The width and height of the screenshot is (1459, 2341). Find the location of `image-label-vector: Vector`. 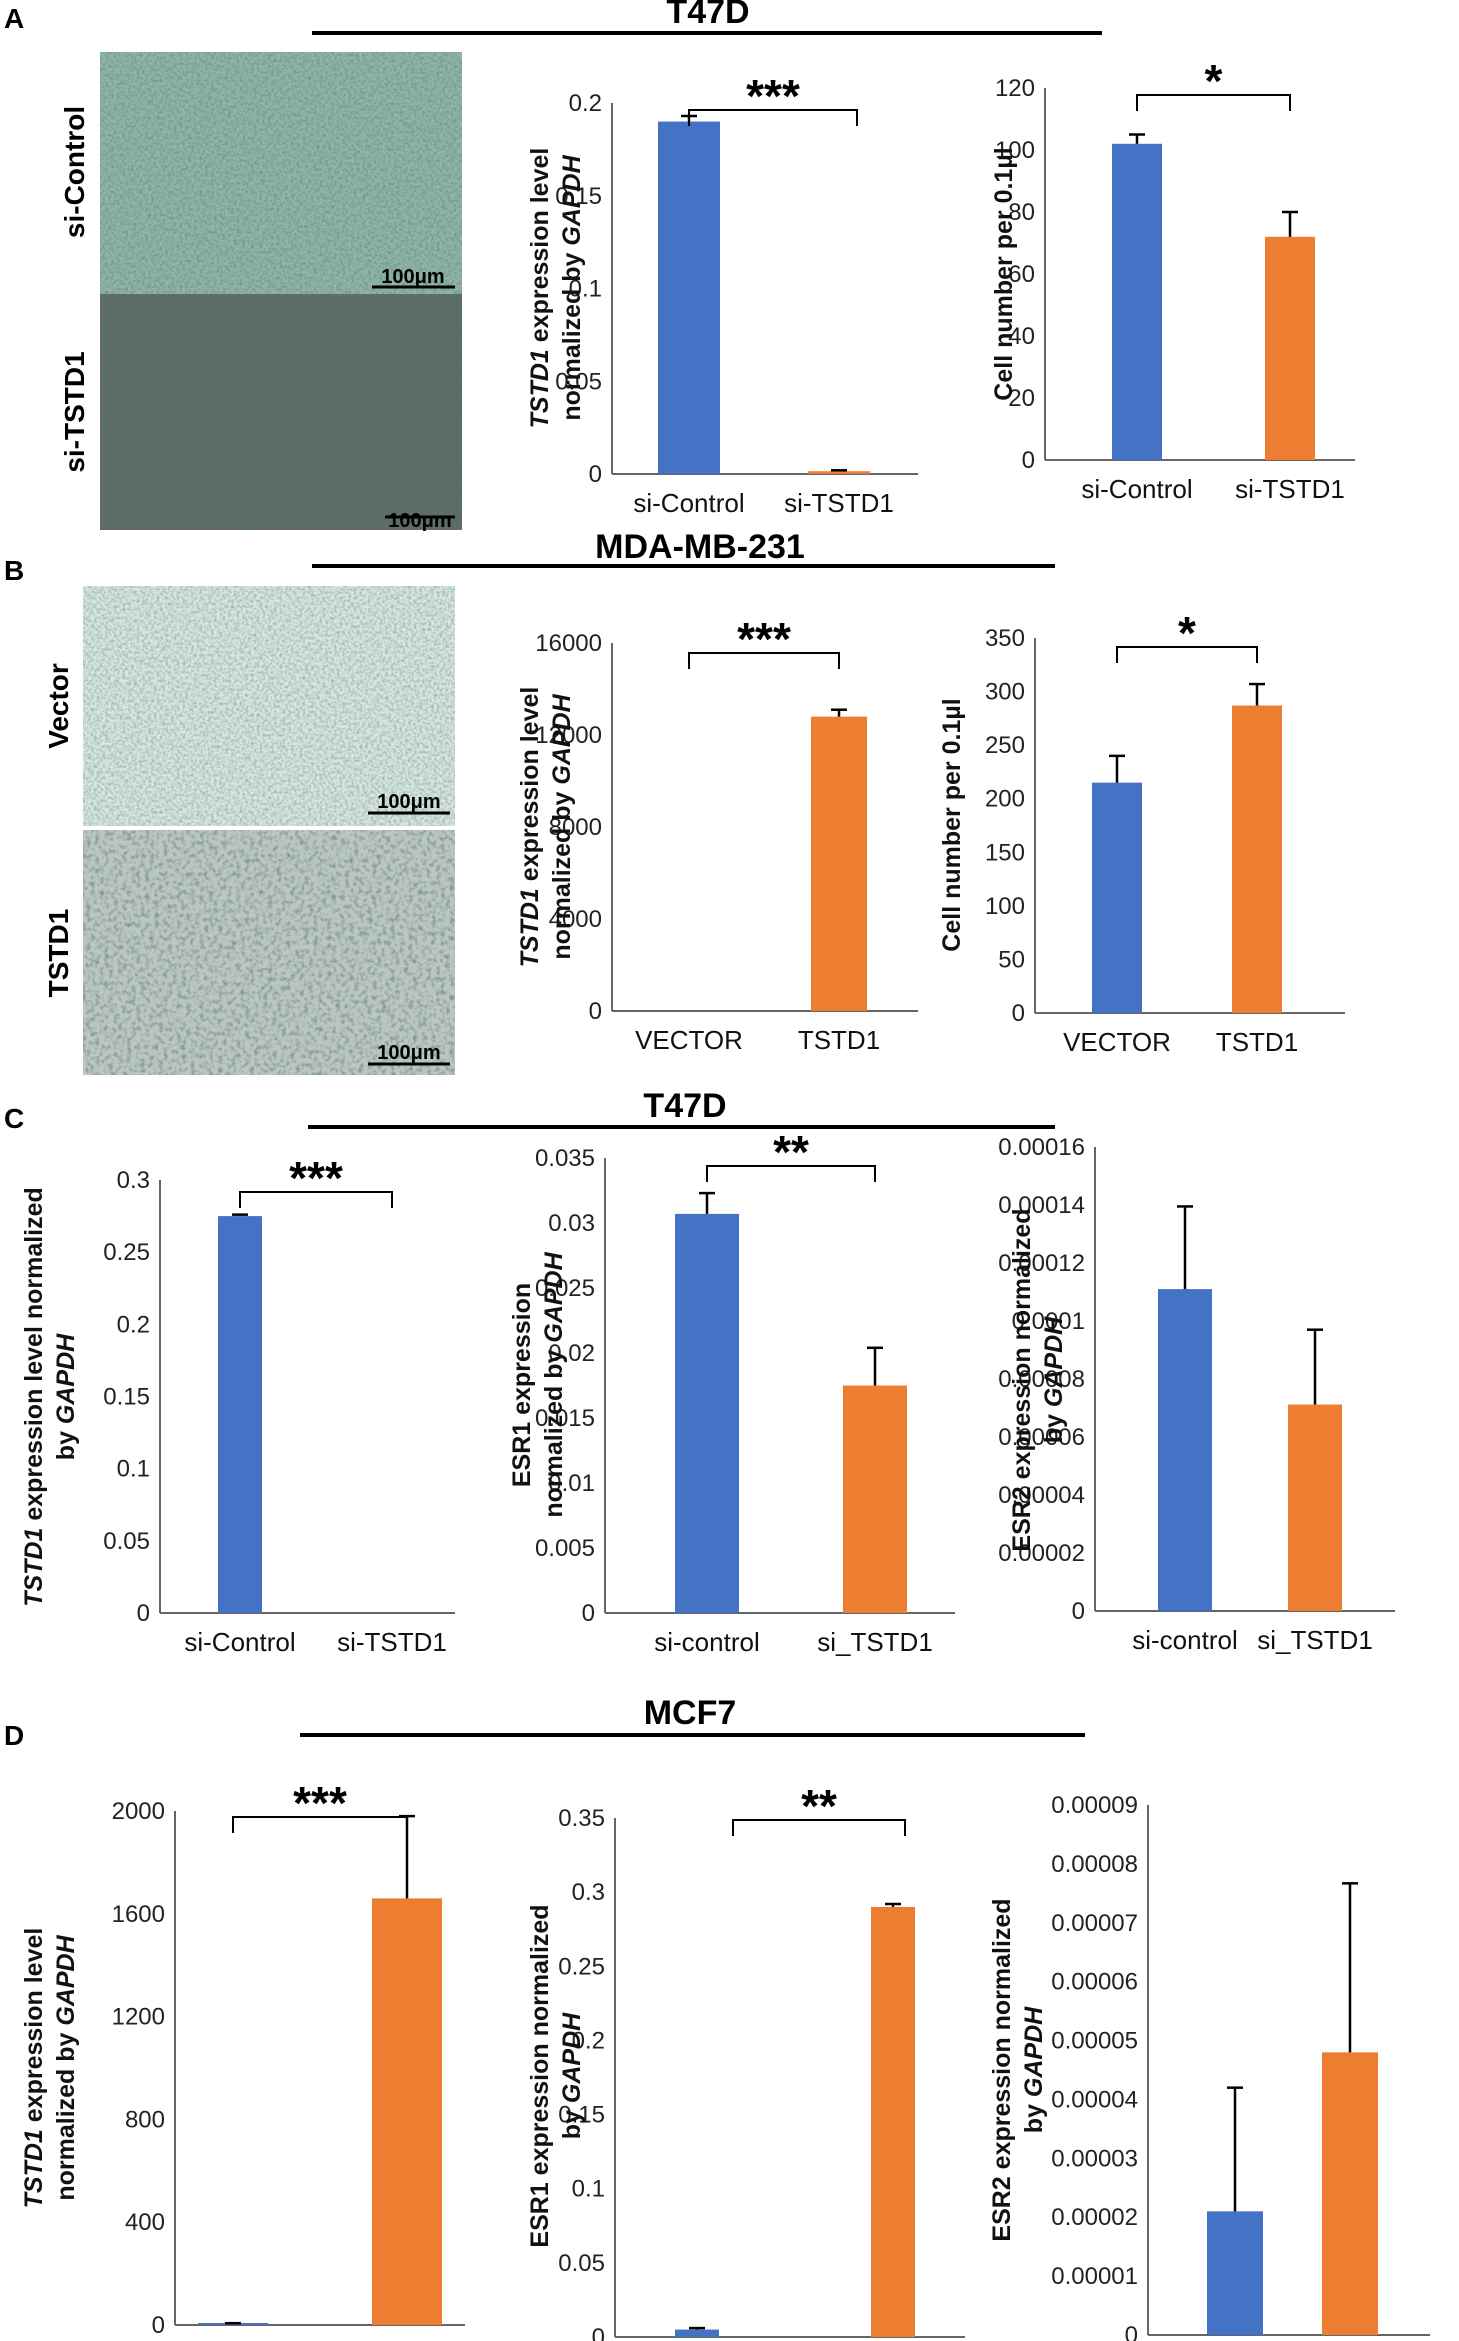

image-label-vector: Vector is located at coordinates (58, 706).